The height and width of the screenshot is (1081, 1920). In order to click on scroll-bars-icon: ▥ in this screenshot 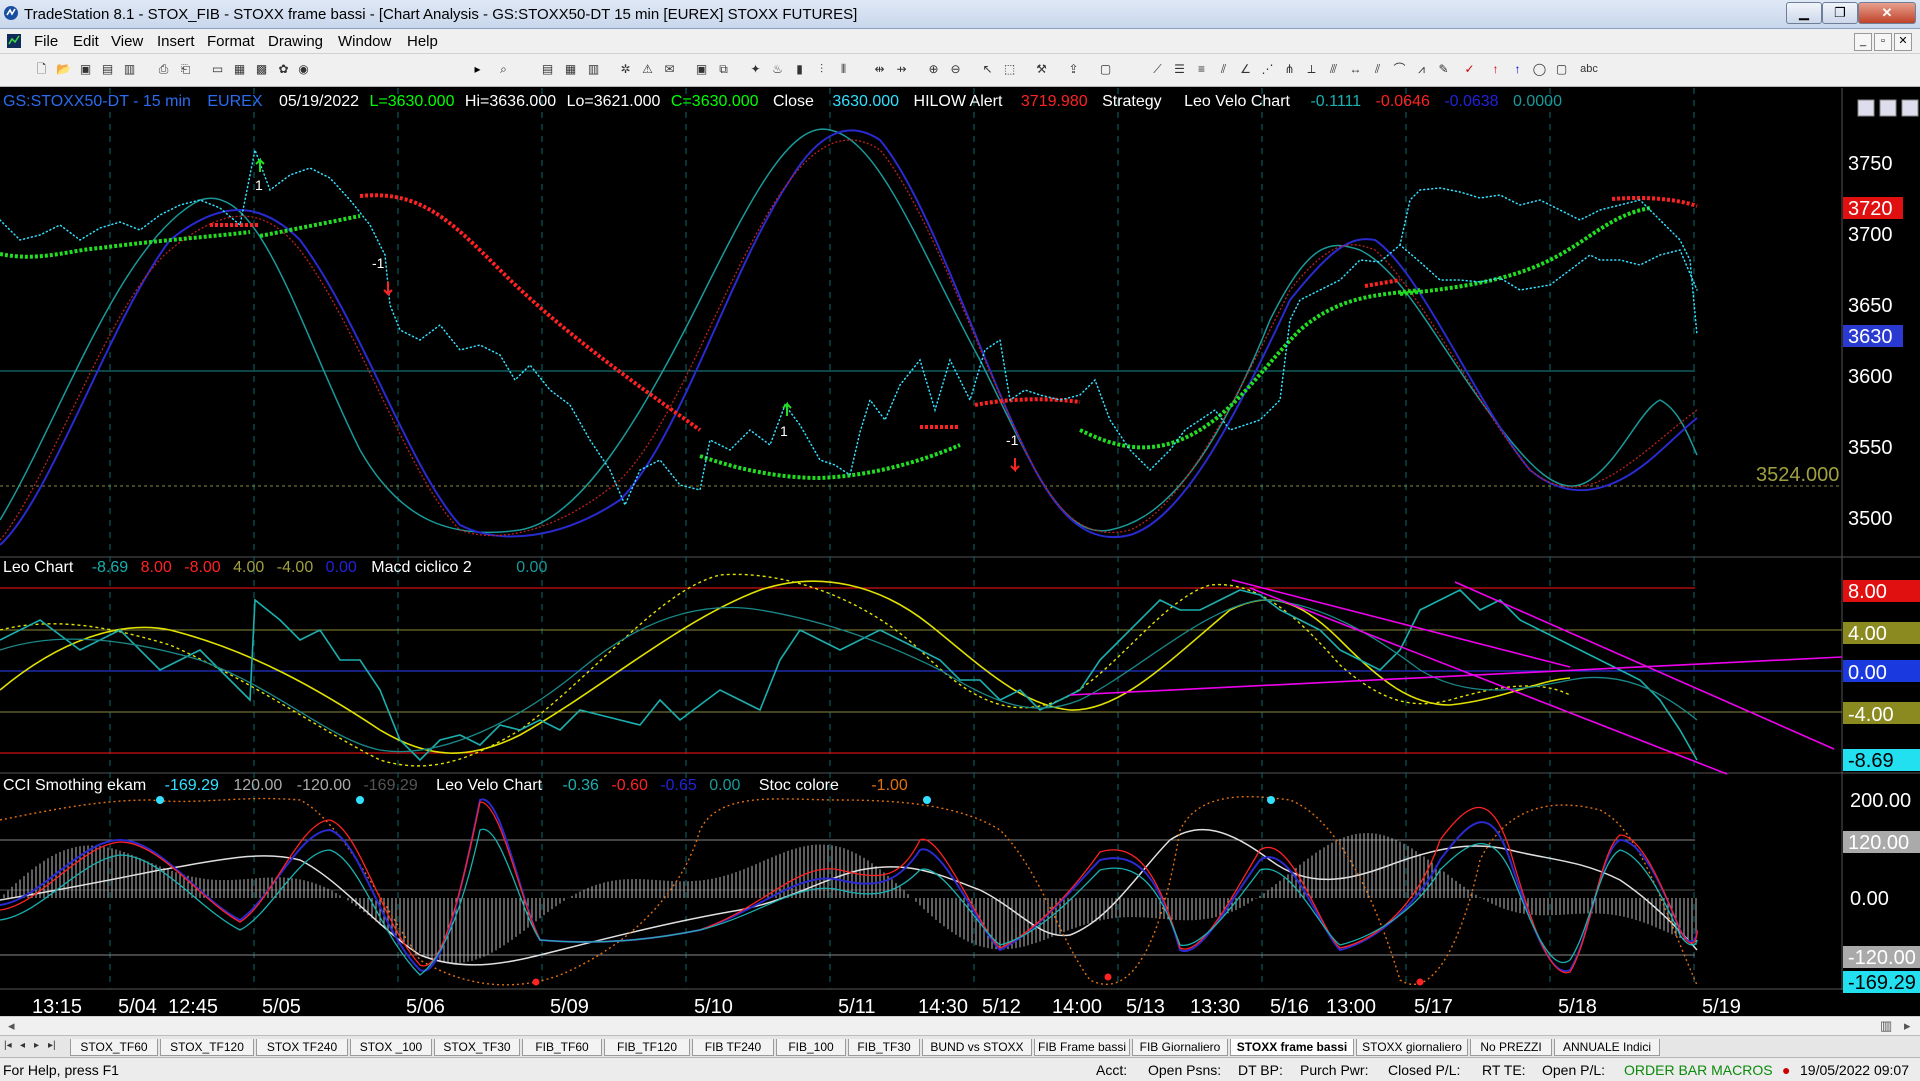, I will do `click(1886, 1025)`.